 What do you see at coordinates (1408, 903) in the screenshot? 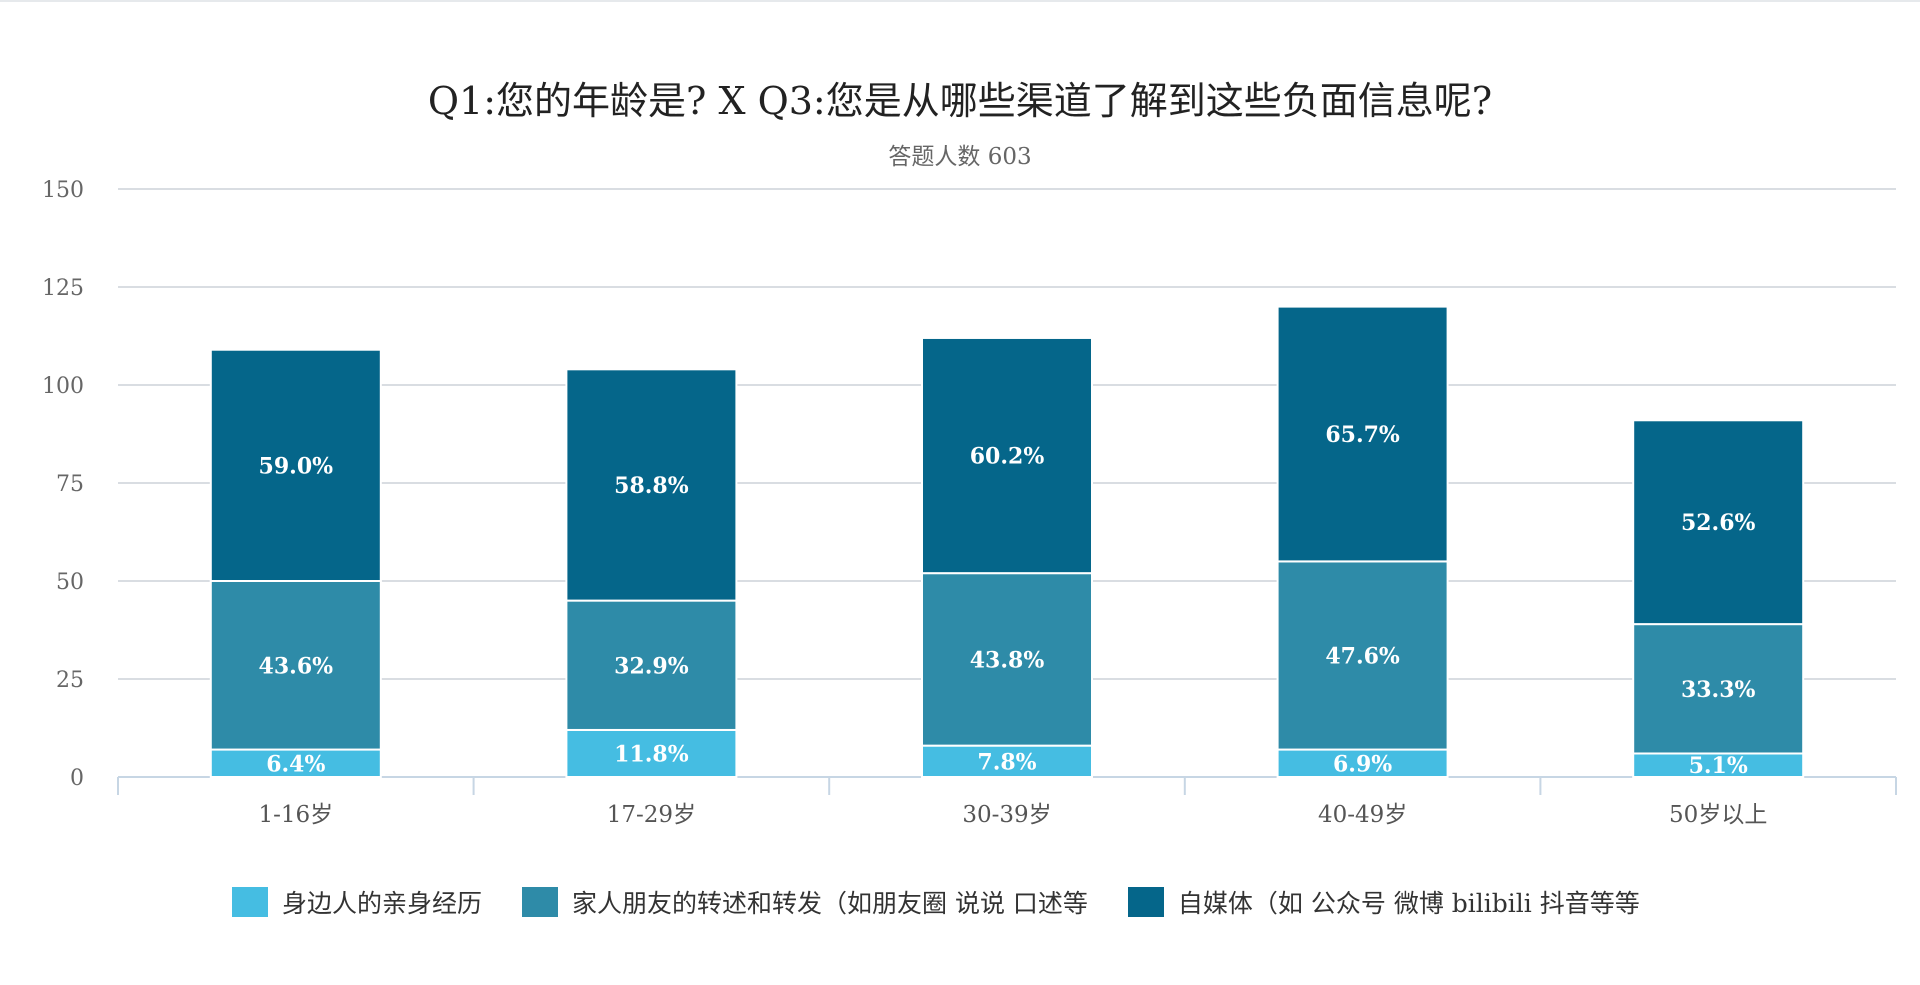
I see `legend-label-self-media: 自媒体（如 公众号 微博 bilibili 抖音等等` at bounding box center [1408, 903].